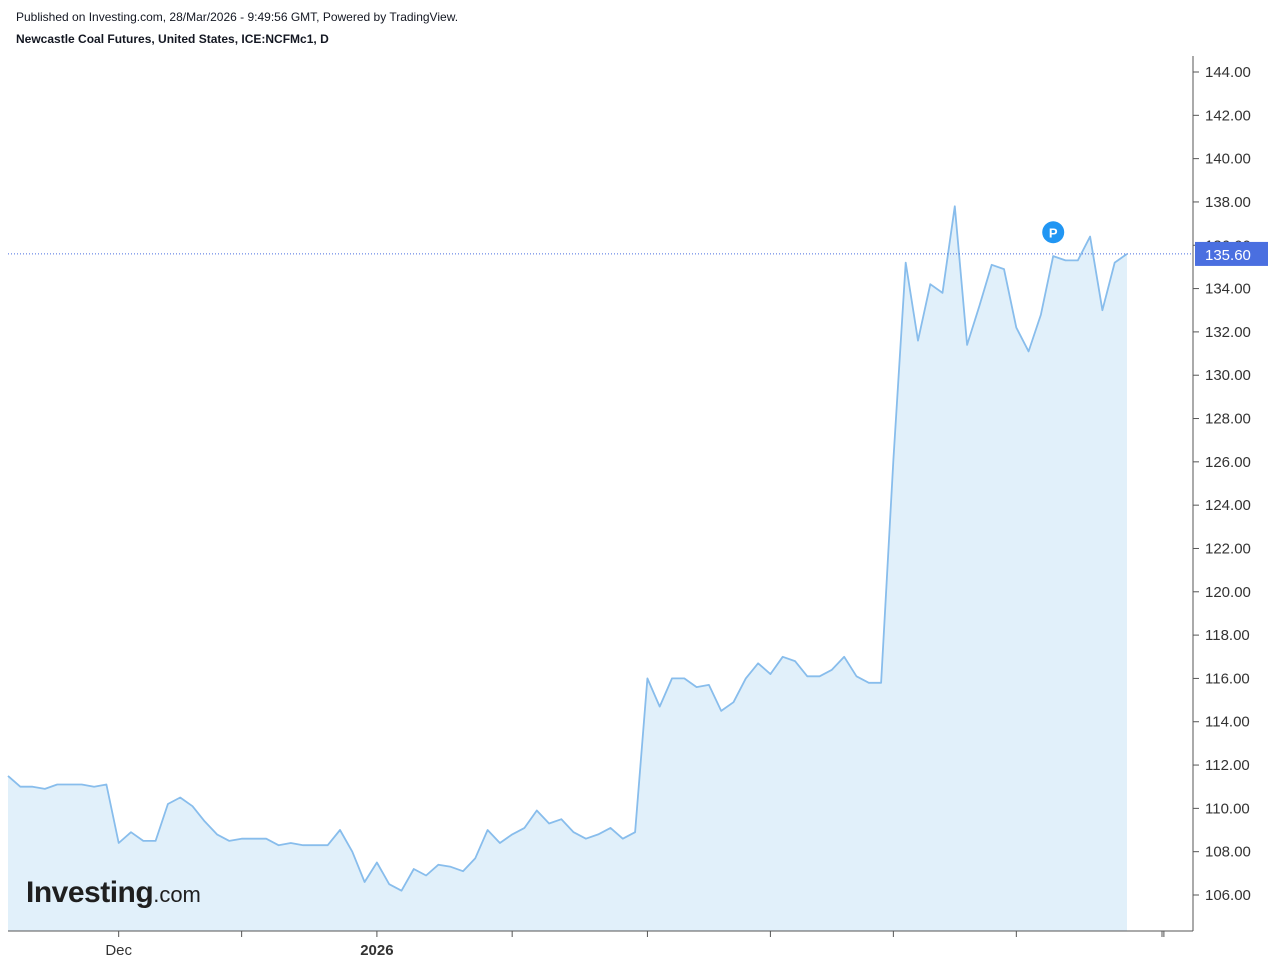 Image resolution: width=1268 pixels, height=965 pixels. What do you see at coordinates (1228, 72) in the screenshot?
I see `y-tick-label: 144.00` at bounding box center [1228, 72].